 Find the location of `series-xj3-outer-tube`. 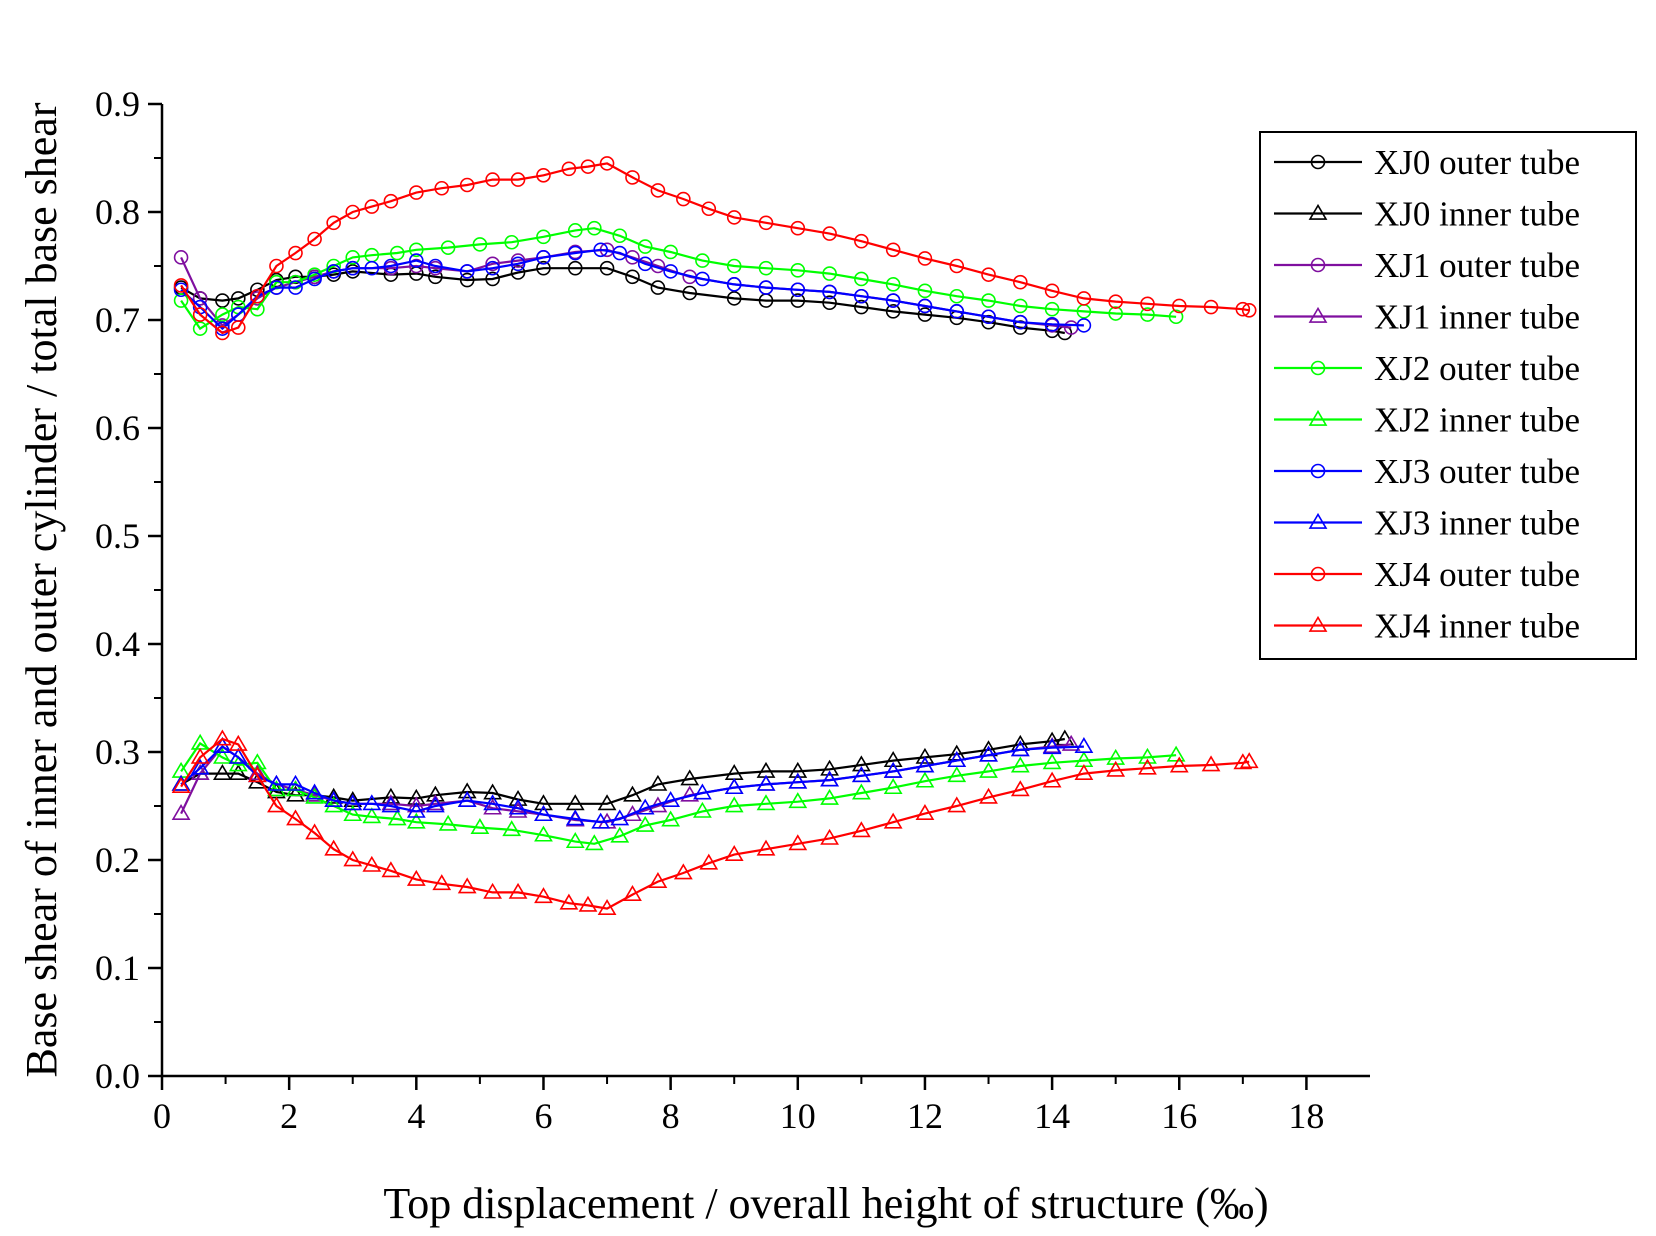

series-xj3-outer-tube is located at coordinates (632, 289).